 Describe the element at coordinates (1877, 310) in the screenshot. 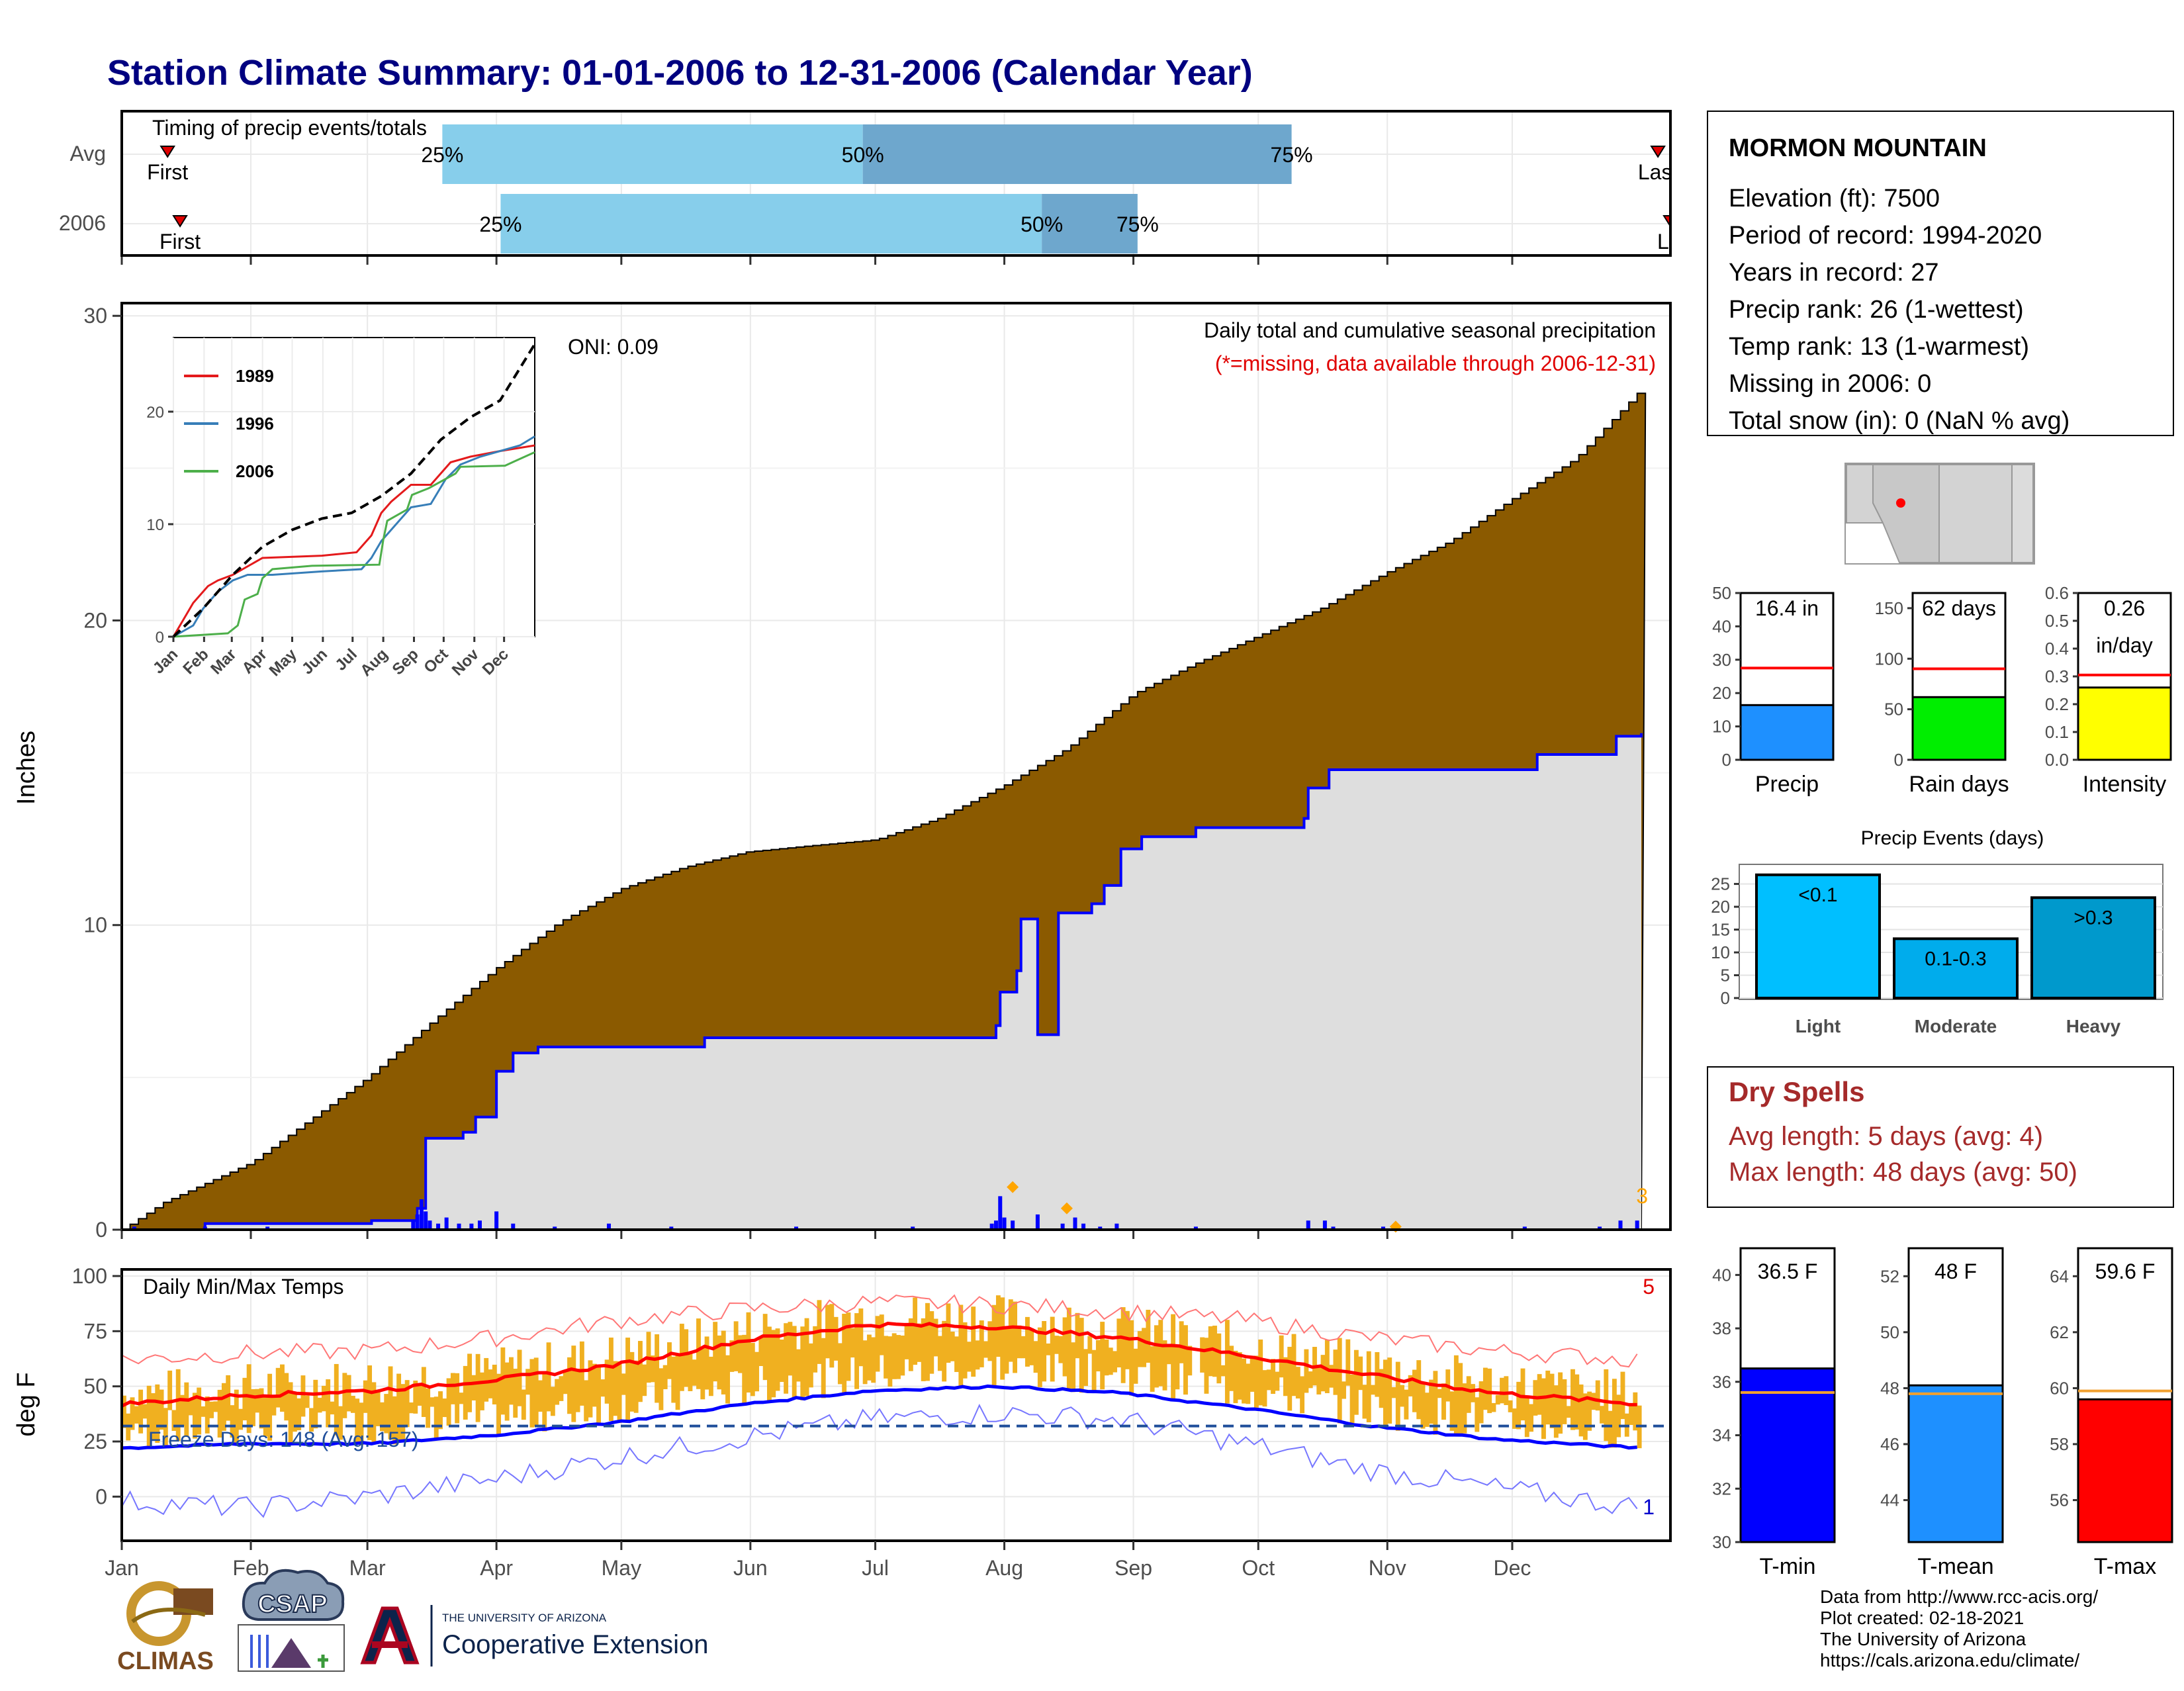

I see `station-info-line: Precip rank: 26 (1-wettest)` at that location.